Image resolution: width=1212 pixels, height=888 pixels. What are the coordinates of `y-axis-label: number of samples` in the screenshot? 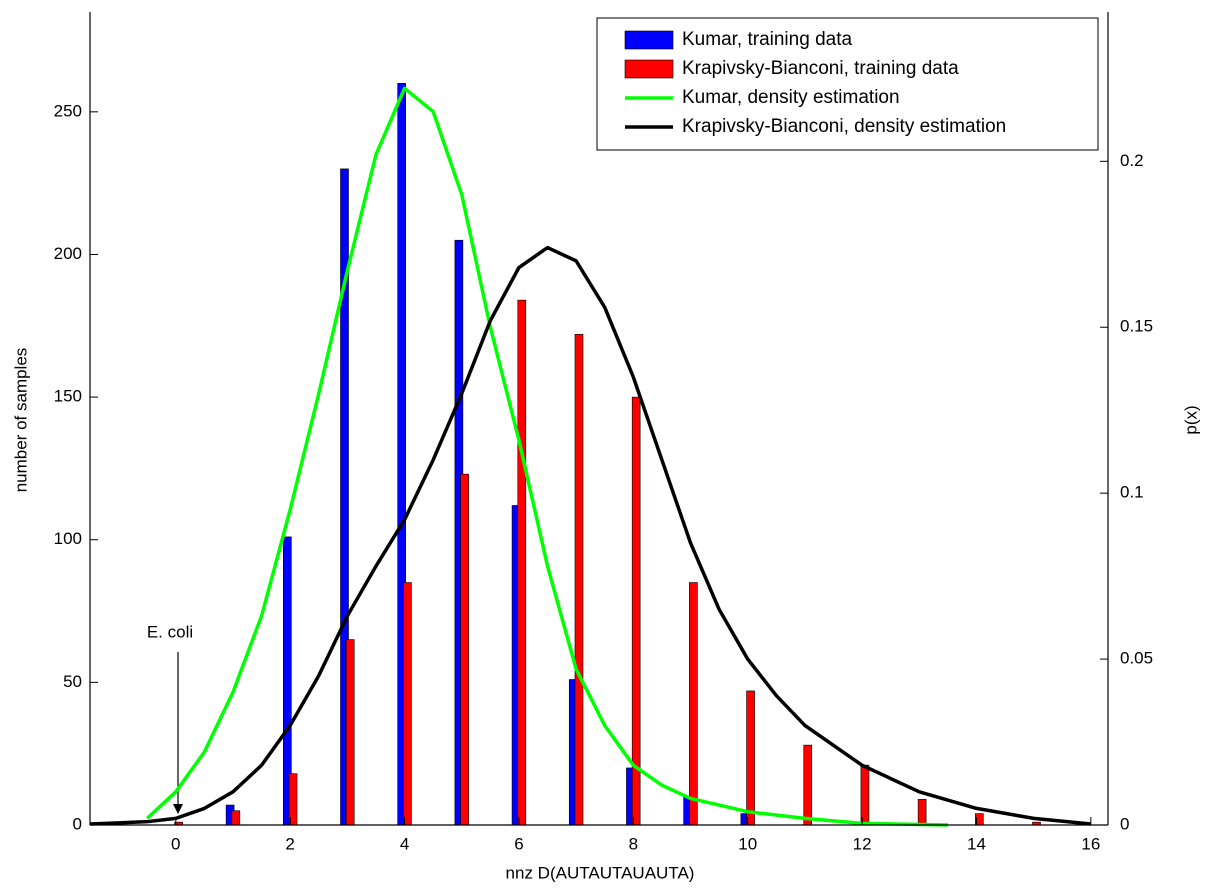 It's located at (20, 420).